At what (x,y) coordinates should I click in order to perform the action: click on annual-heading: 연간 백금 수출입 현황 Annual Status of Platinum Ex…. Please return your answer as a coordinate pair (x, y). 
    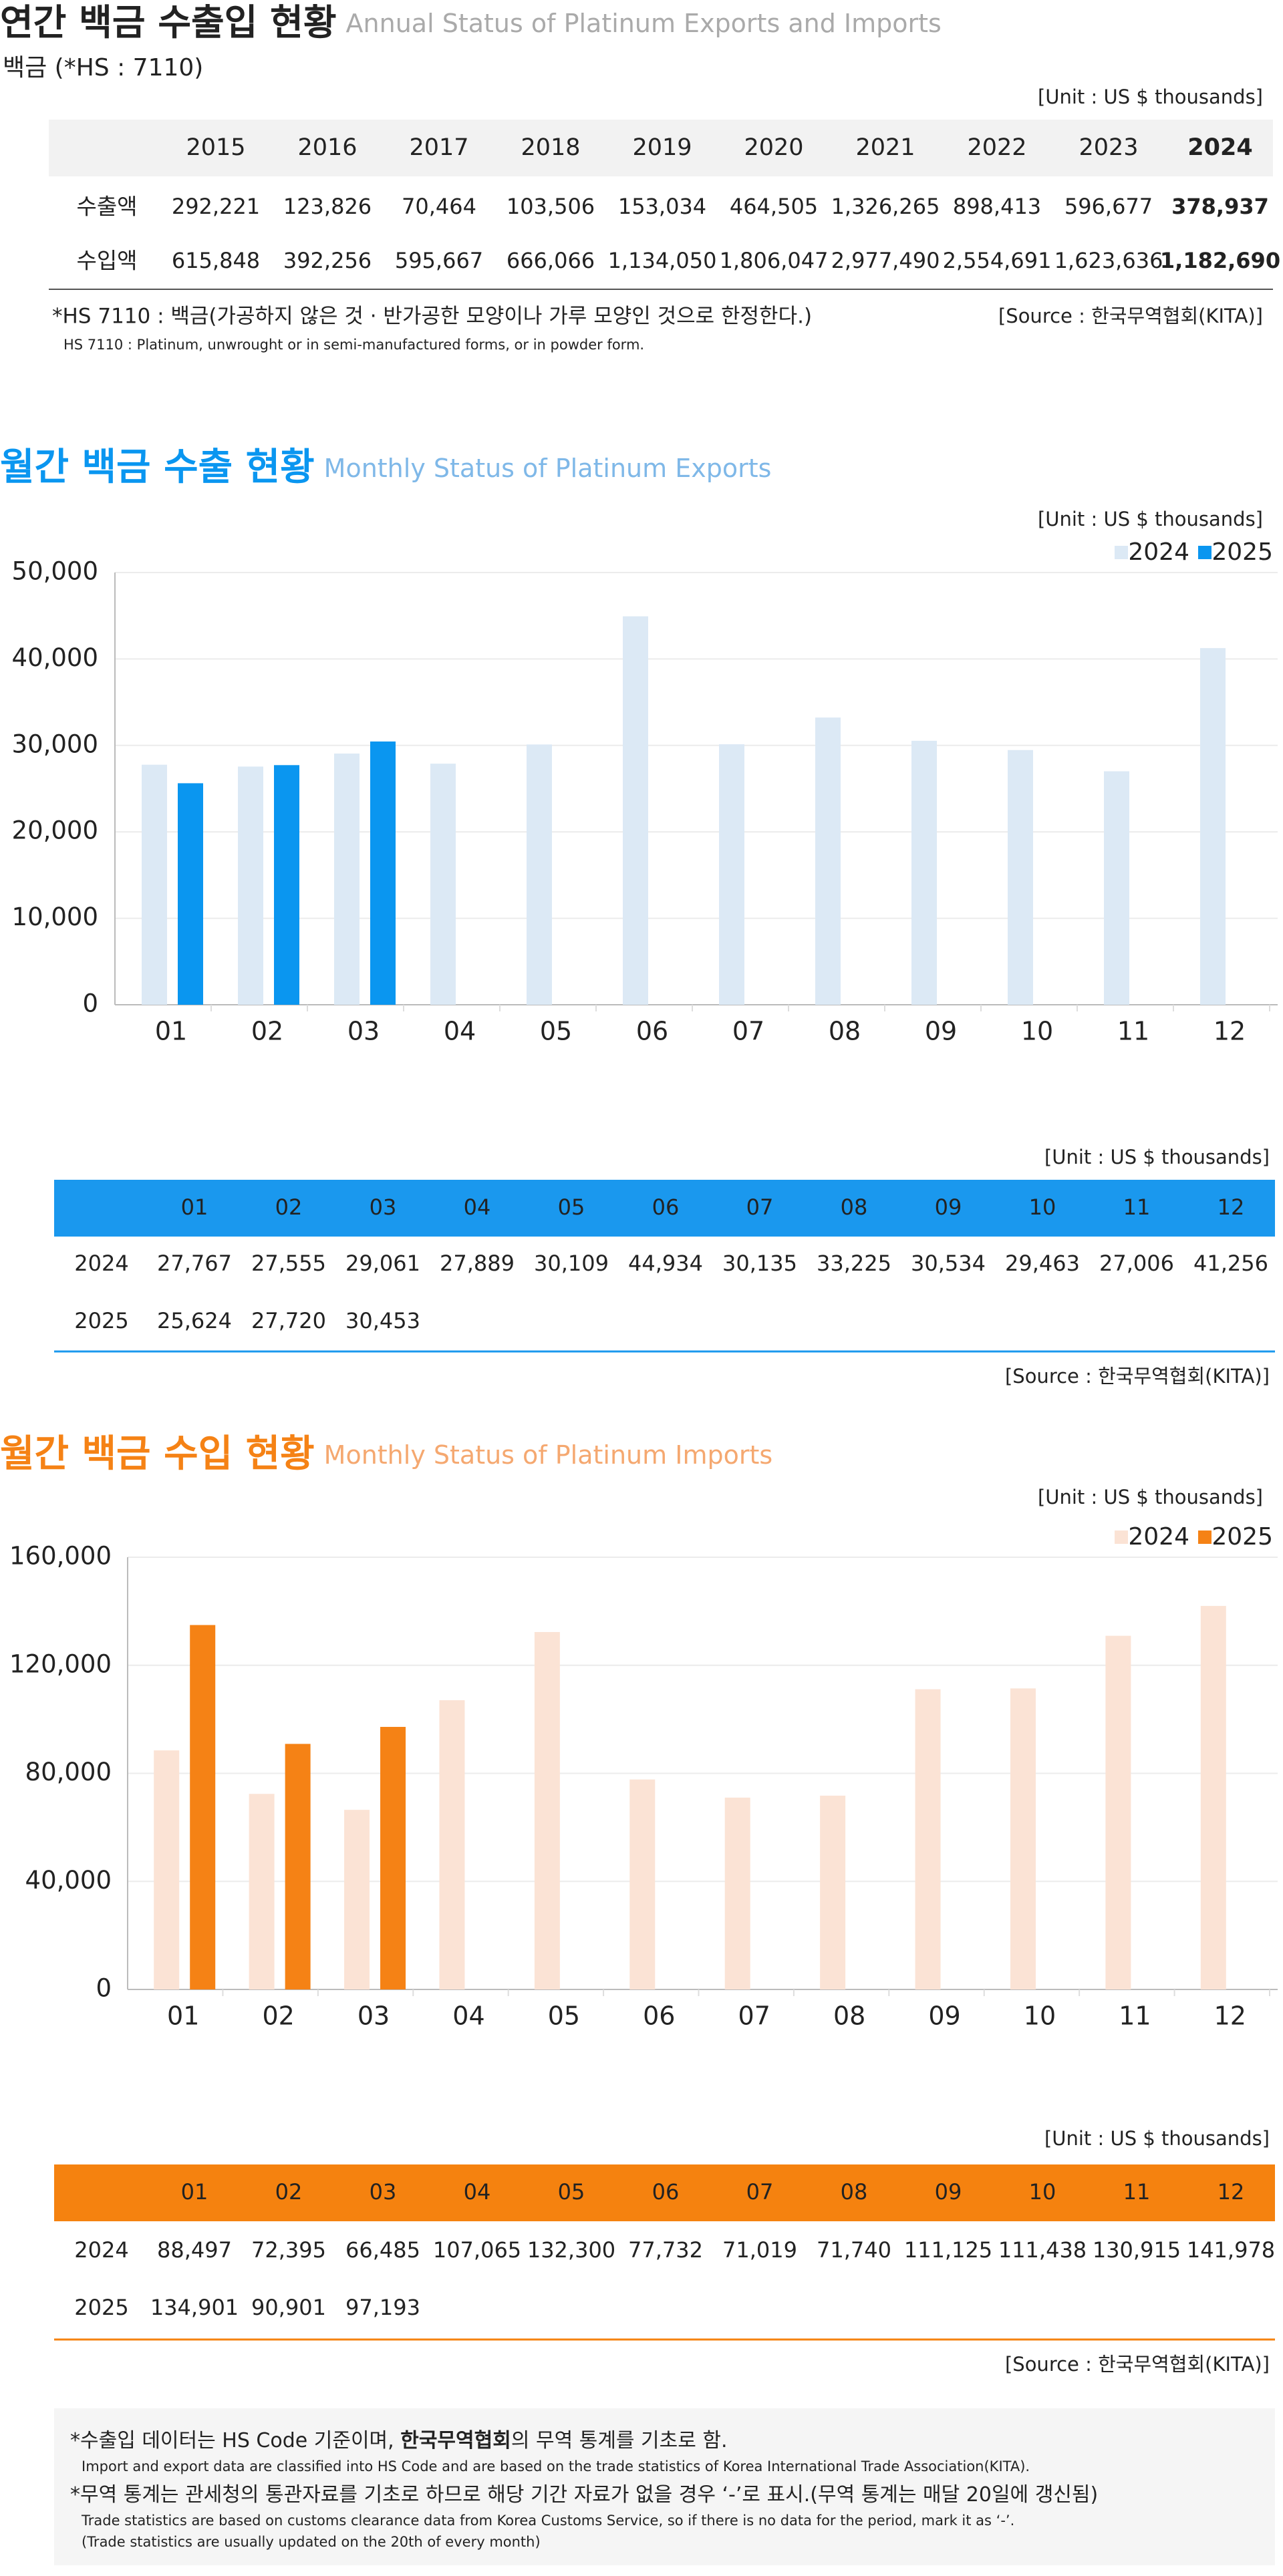
    Looking at the image, I should click on (471, 22).